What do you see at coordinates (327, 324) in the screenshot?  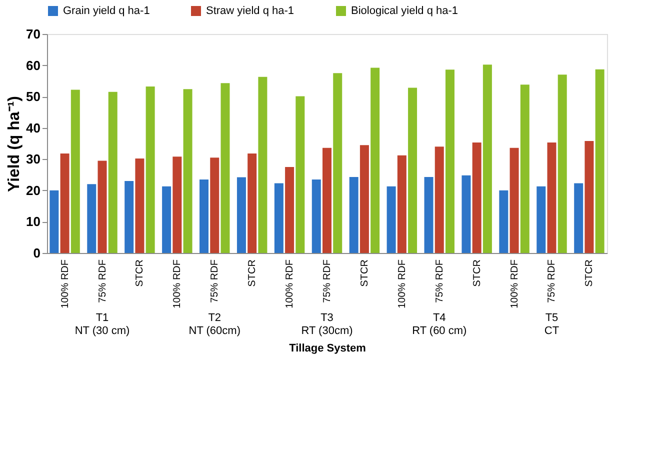 I see `text: T3 RT (30cm)` at bounding box center [327, 324].